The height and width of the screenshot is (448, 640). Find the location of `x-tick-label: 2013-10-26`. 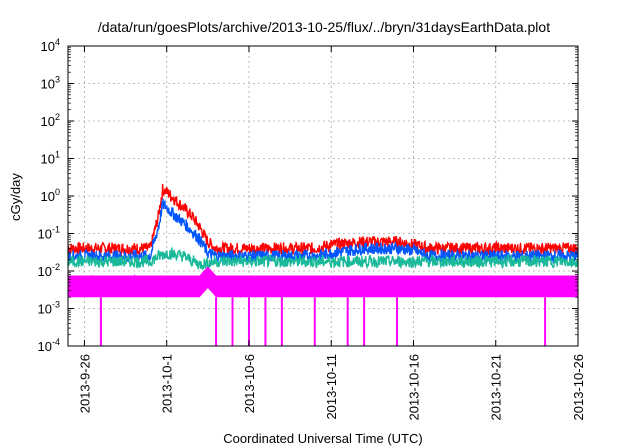

x-tick-label: 2013-10-26 is located at coordinates (578, 387).